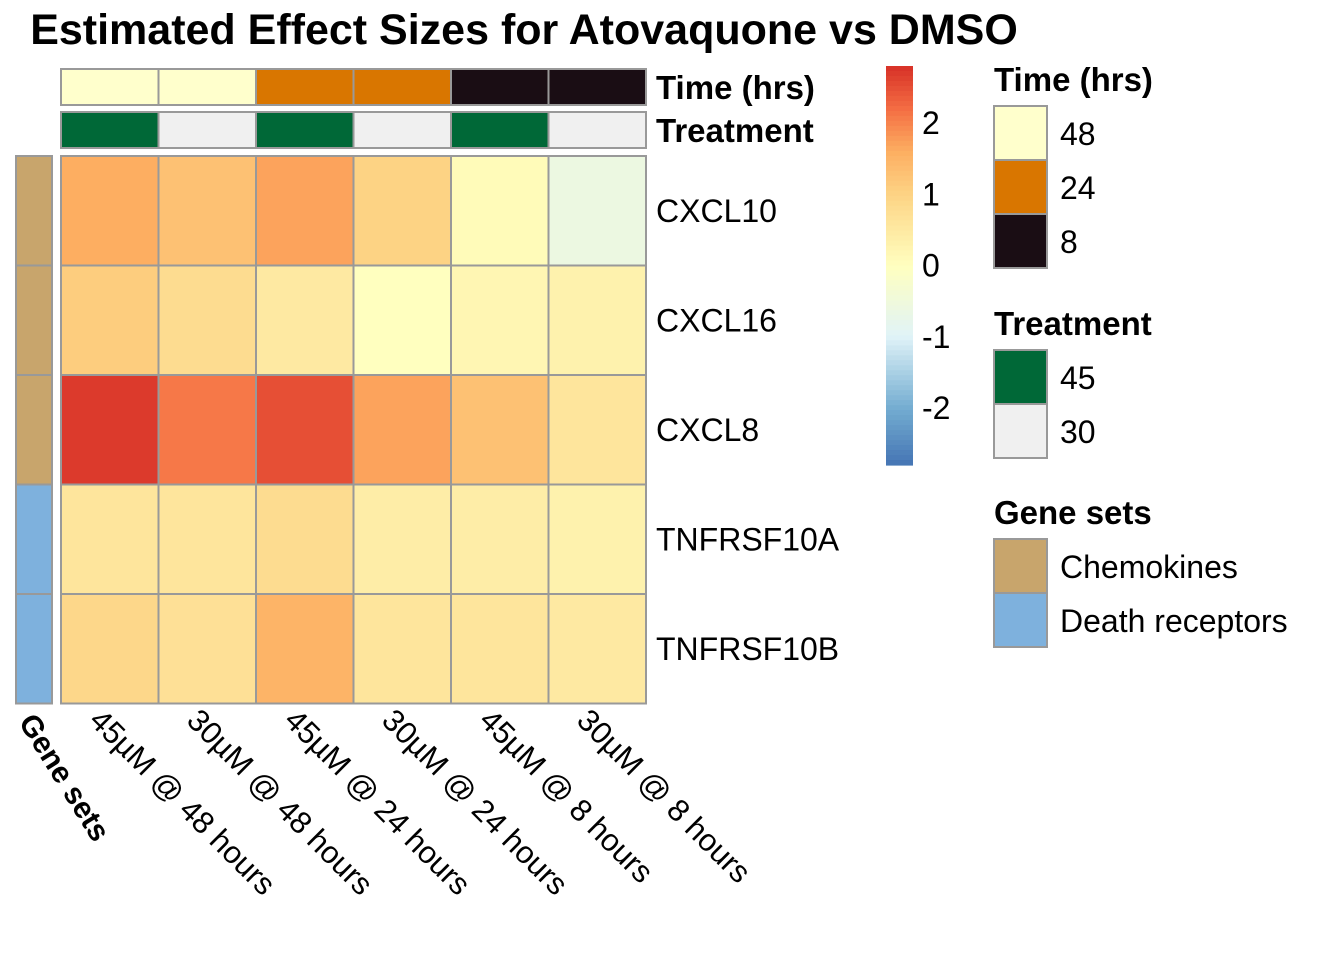 The image size is (1344, 960). What do you see at coordinates (931, 266) in the screenshot?
I see `color-scale-tick-label: 0` at bounding box center [931, 266].